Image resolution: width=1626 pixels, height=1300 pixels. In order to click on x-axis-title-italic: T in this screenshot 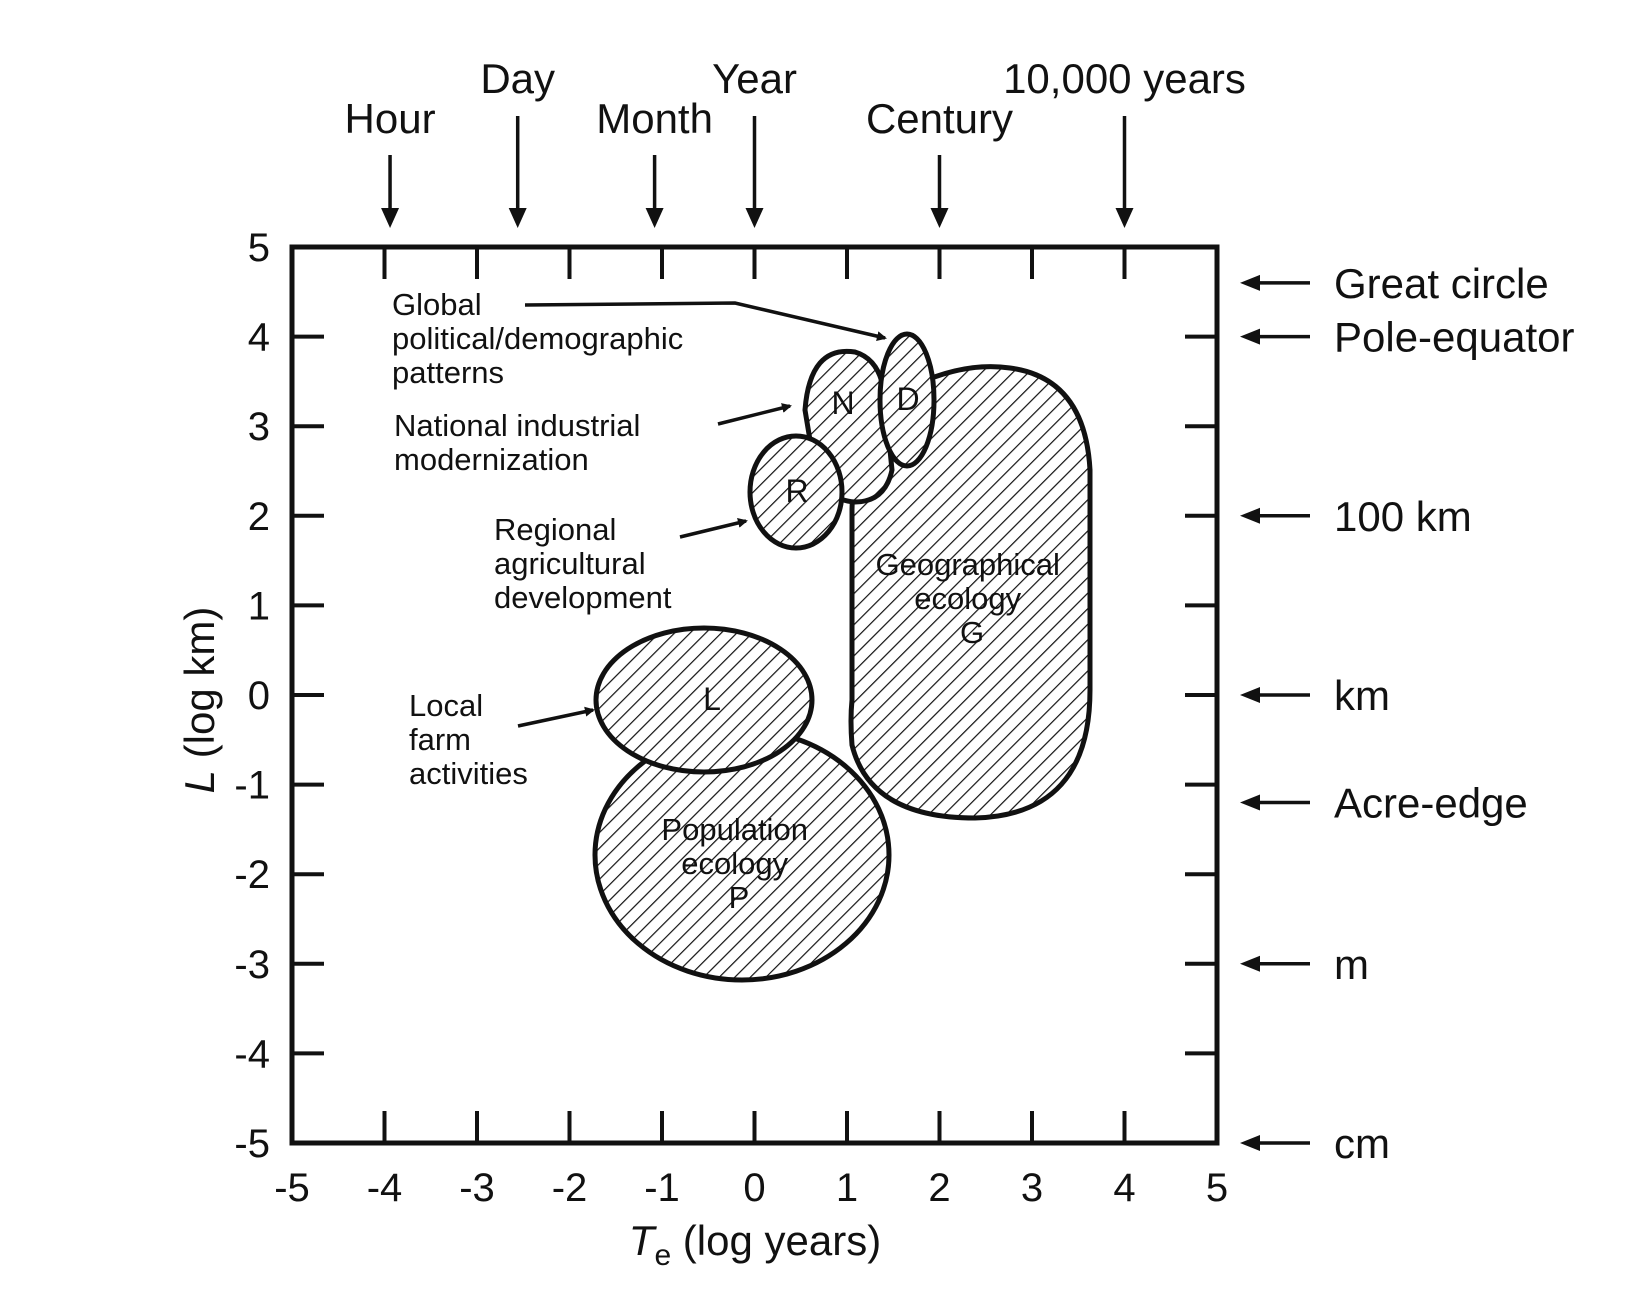, I will do `click(643, 1240)`.